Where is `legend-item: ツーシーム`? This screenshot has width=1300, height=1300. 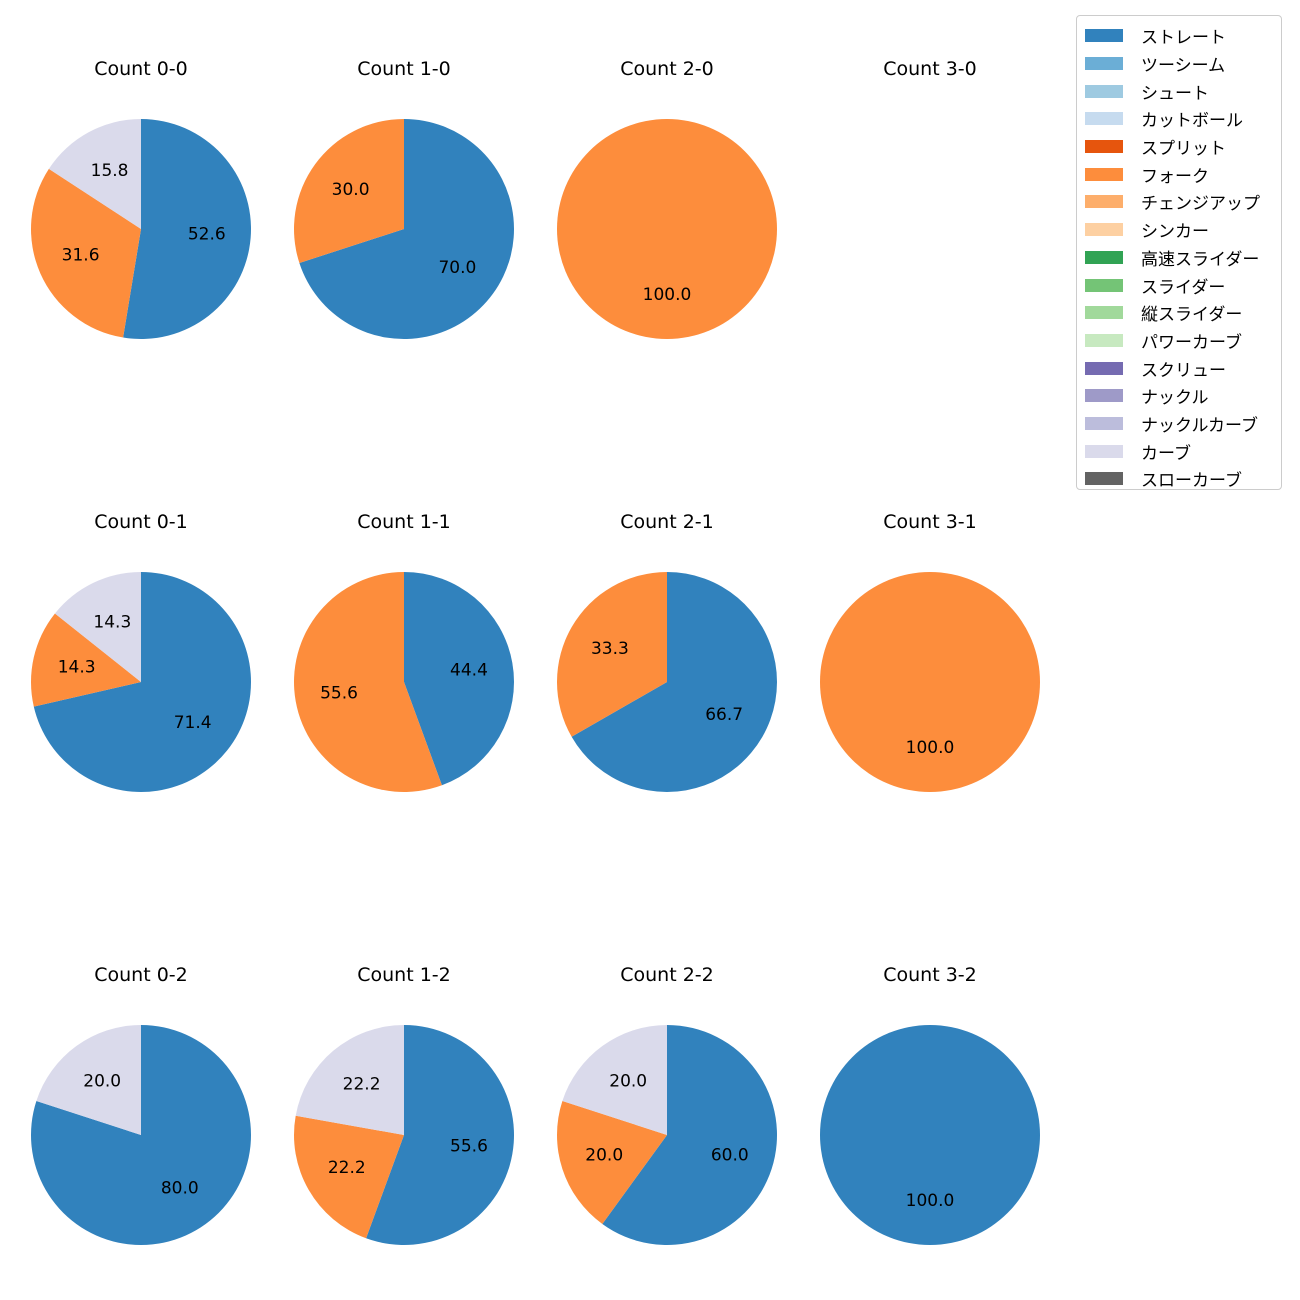 legend-item: ツーシーム is located at coordinates (1179, 64).